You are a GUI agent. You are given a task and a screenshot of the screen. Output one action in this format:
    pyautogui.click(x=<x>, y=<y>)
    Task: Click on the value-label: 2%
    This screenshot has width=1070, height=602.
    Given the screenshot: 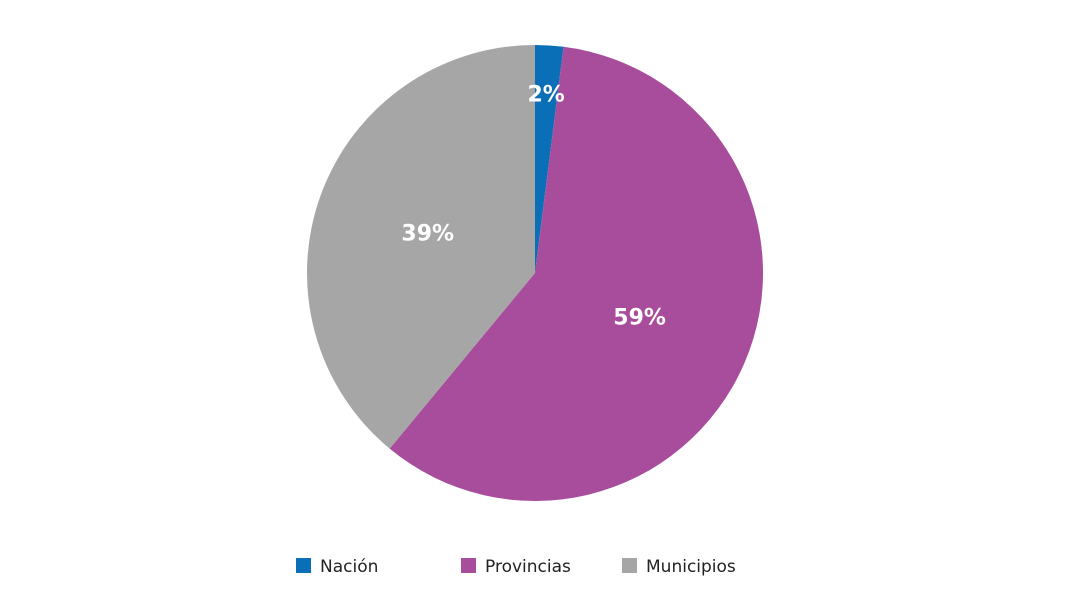 What is the action you would take?
    pyautogui.click(x=545, y=95)
    